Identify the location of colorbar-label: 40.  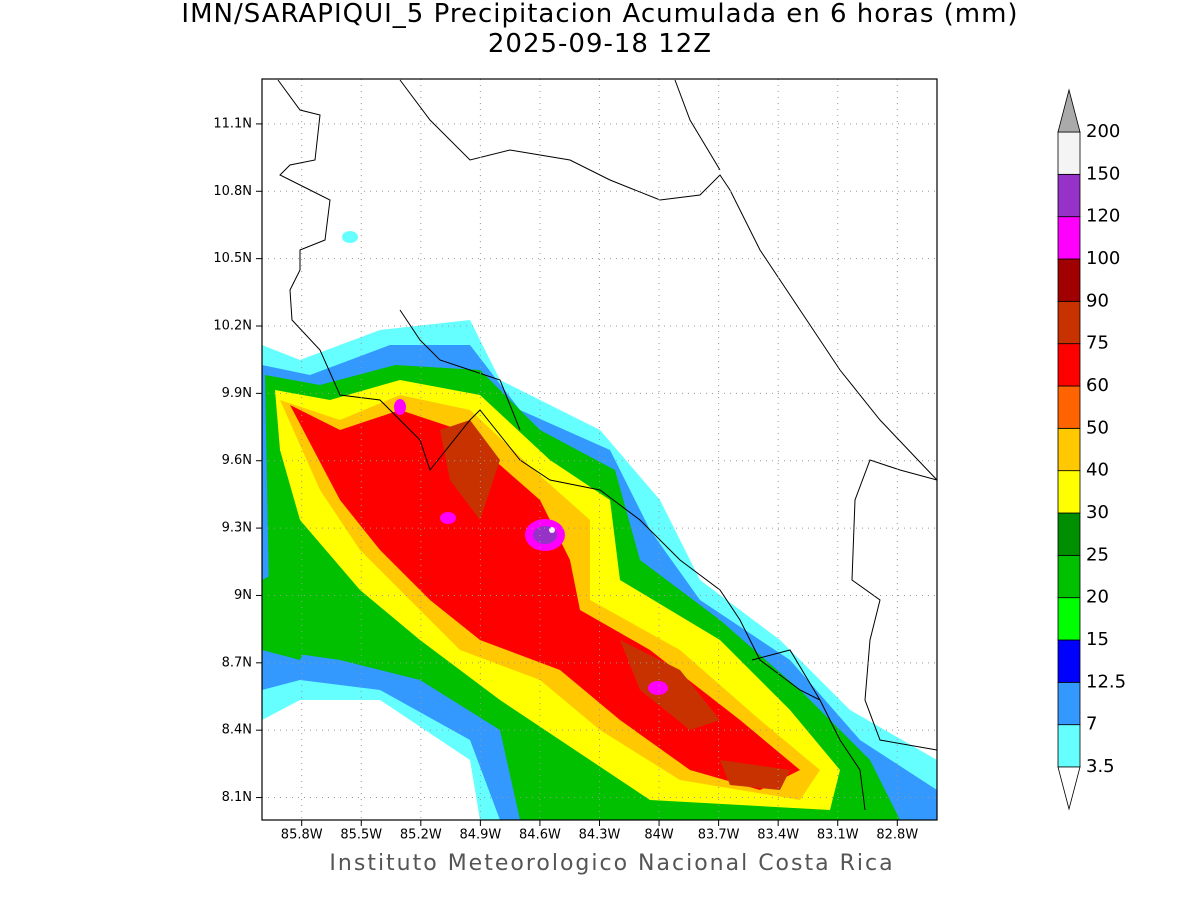
(1097, 470).